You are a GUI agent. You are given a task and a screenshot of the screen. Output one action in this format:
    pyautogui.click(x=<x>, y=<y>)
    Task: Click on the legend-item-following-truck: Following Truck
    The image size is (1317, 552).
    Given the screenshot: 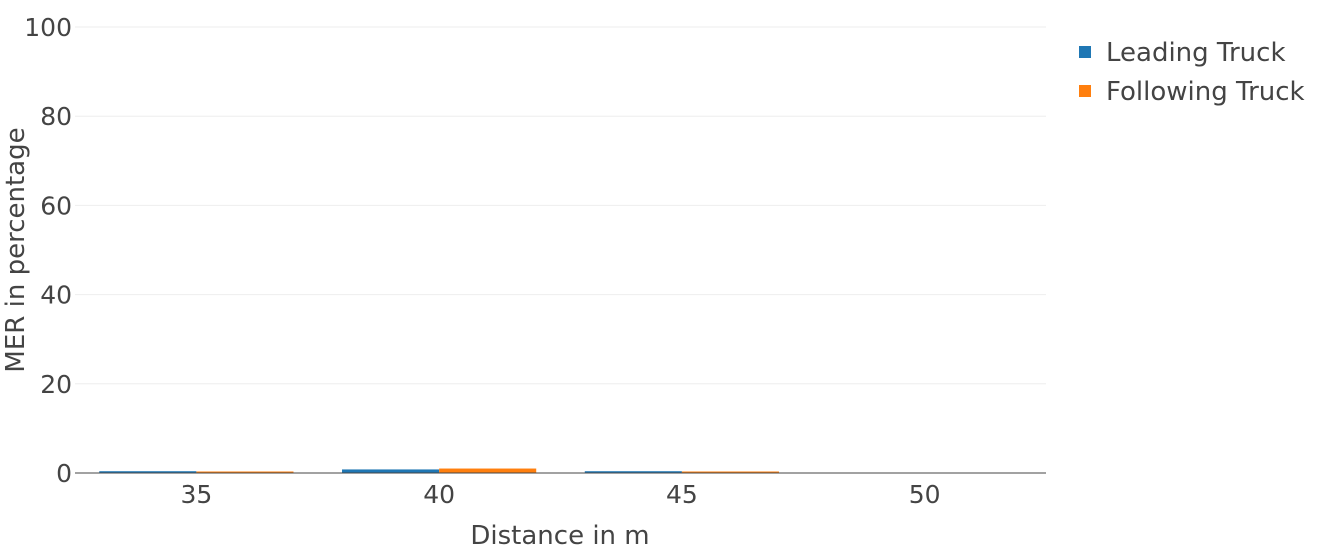 What is the action you would take?
    pyautogui.click(x=1192, y=92)
    